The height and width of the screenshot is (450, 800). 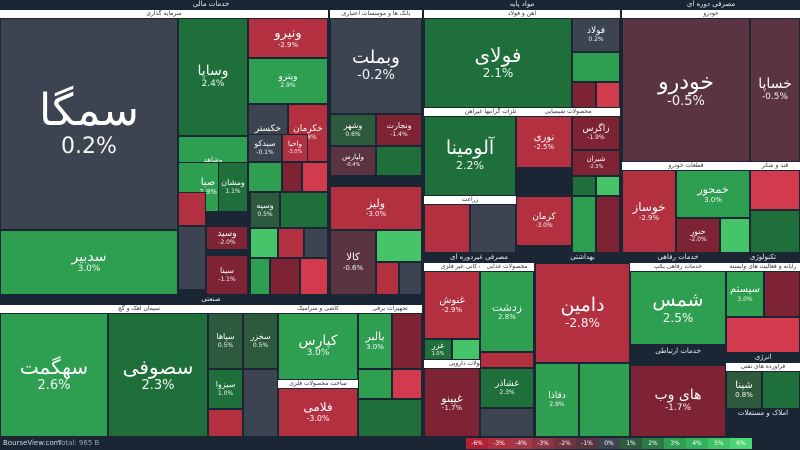 What do you see at coordinates (452, 305) in the screenshot?
I see `stock-tile: غنوش -2.9%` at bounding box center [452, 305].